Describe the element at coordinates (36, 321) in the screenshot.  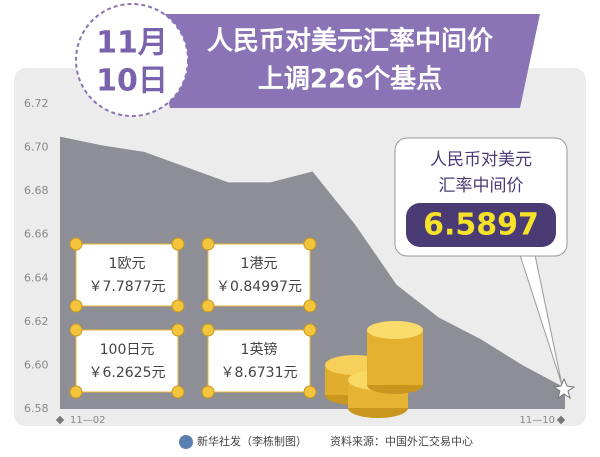
I see `y-tick-label: 6.62` at that location.